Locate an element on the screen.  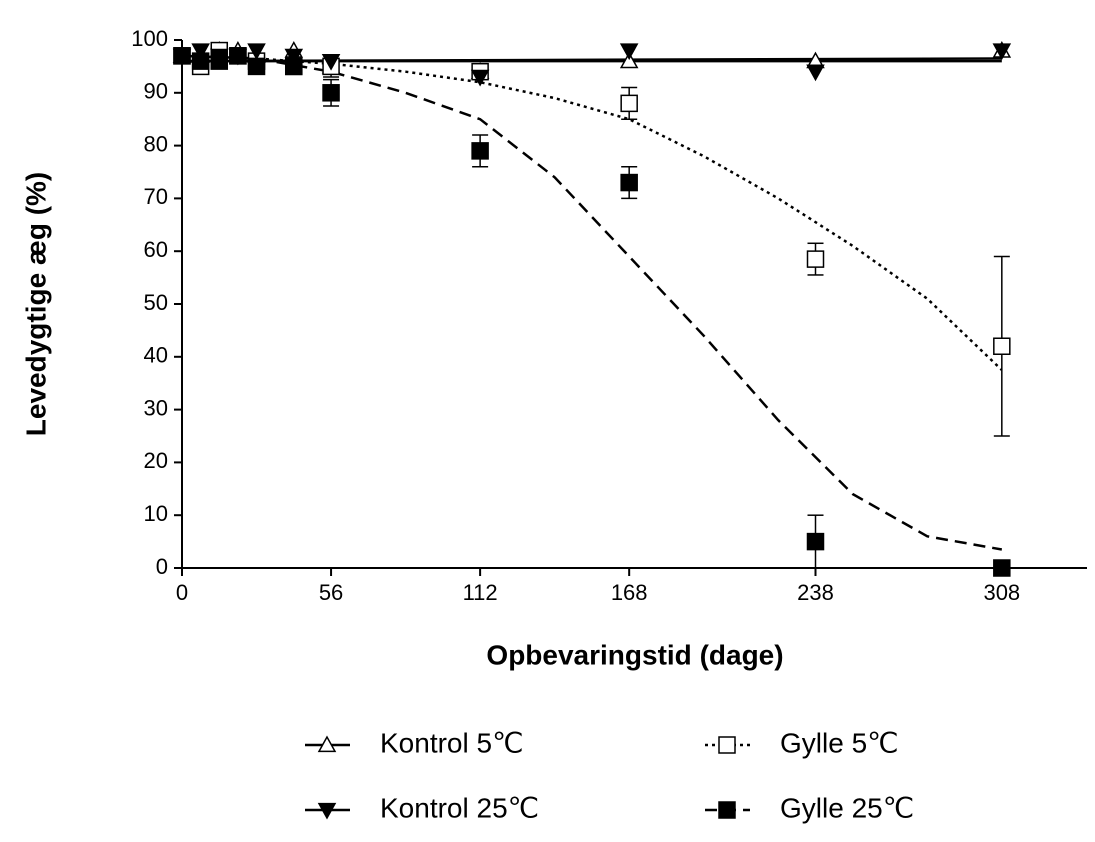
legend-label: Kontrol 5℃ is located at coordinates (452, 742).